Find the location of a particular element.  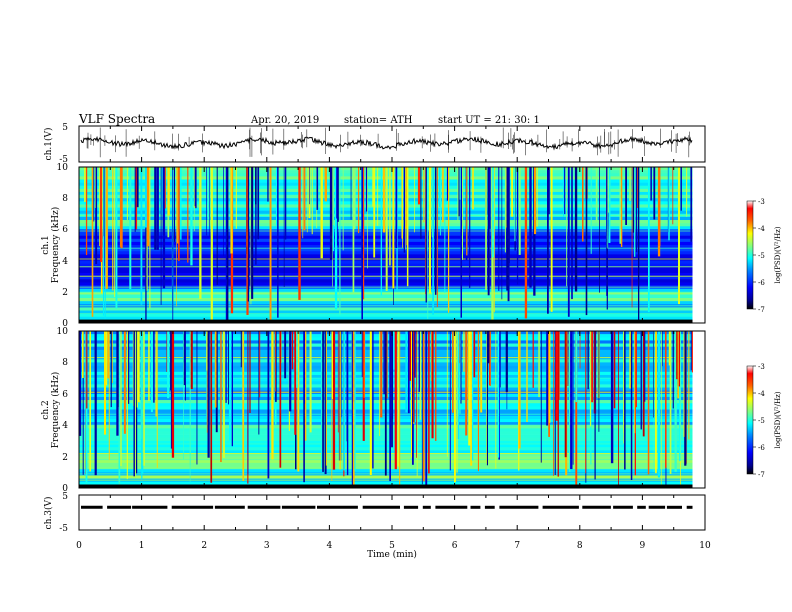

ch1-ytick-10: 10 is located at coordinates (63, 168).